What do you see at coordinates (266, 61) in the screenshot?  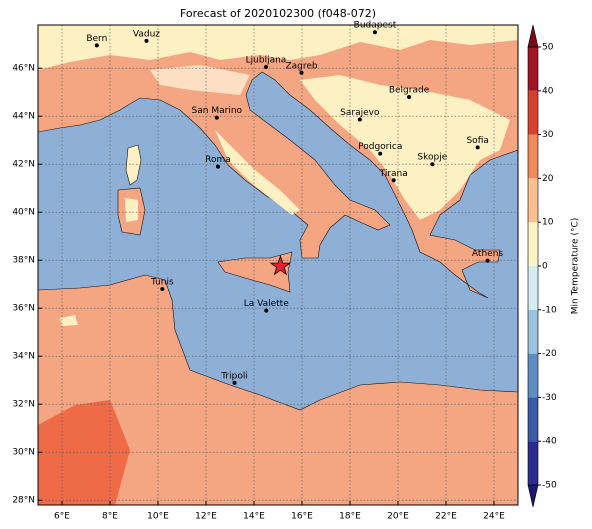 I see `city-label: Ljubljana` at bounding box center [266, 61].